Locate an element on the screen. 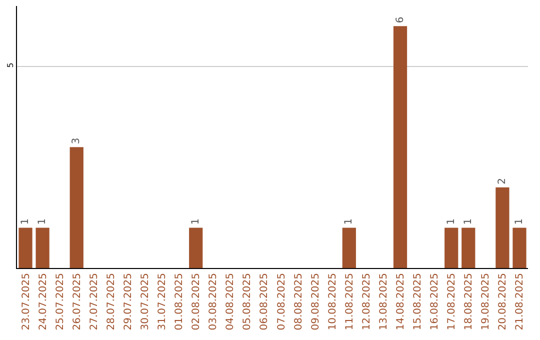  x-tick-label: 31.07.2025 is located at coordinates (162, 301).